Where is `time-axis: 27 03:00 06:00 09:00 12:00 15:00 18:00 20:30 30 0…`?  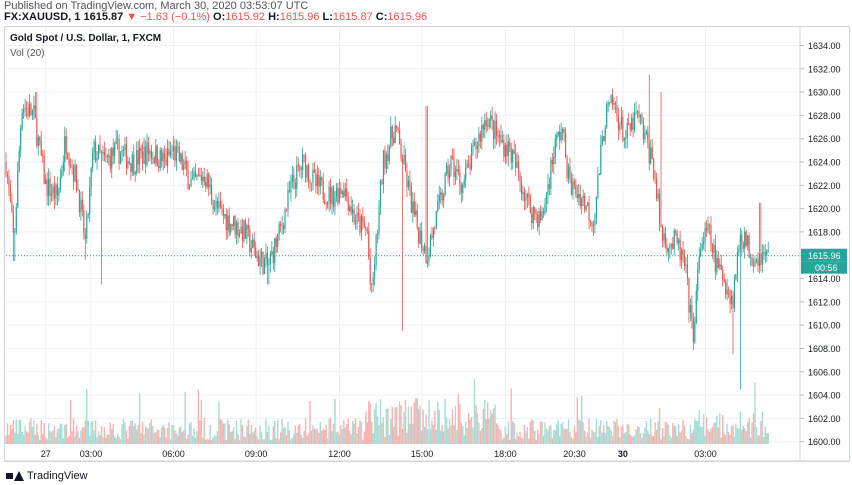 time-axis: 27 03:00 06:00 09:00 12:00 15:00 18:00 20:30 30 0… is located at coordinates (427, 455).